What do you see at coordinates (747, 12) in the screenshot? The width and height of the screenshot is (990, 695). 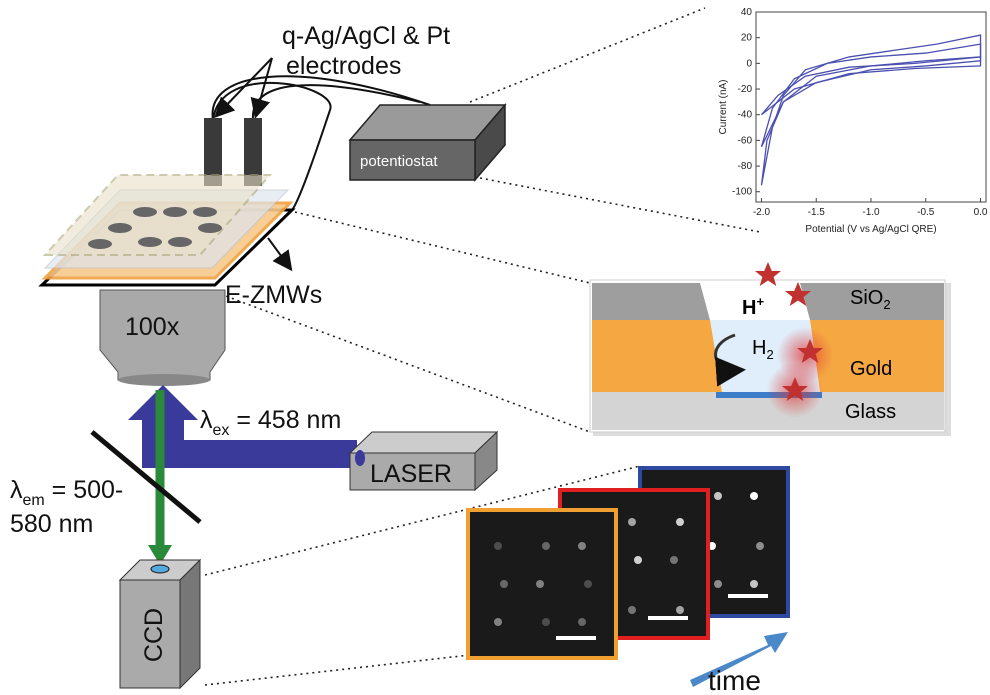 I see `y-tick-label: 40` at bounding box center [747, 12].